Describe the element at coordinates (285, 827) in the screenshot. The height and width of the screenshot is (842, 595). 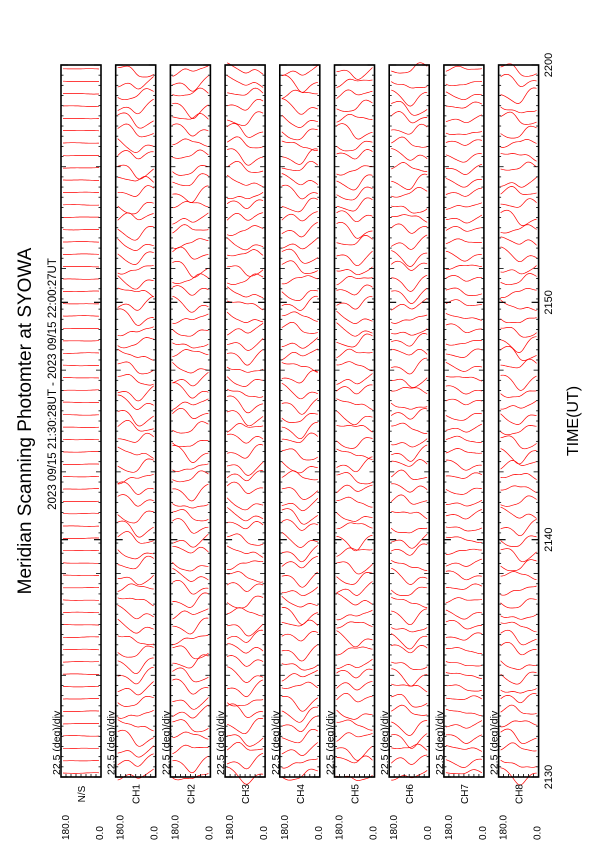
I see `y-tick-label: 180.0` at that location.